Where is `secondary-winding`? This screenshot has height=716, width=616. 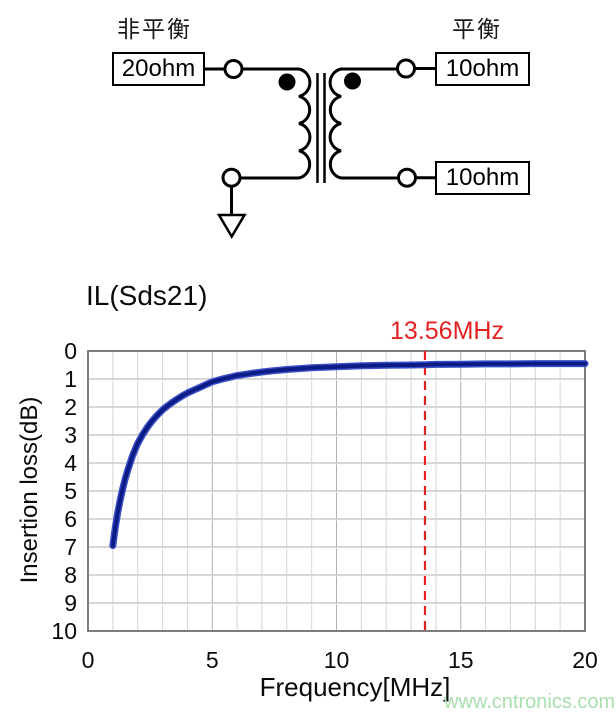 secondary-winding is located at coordinates (363, 123).